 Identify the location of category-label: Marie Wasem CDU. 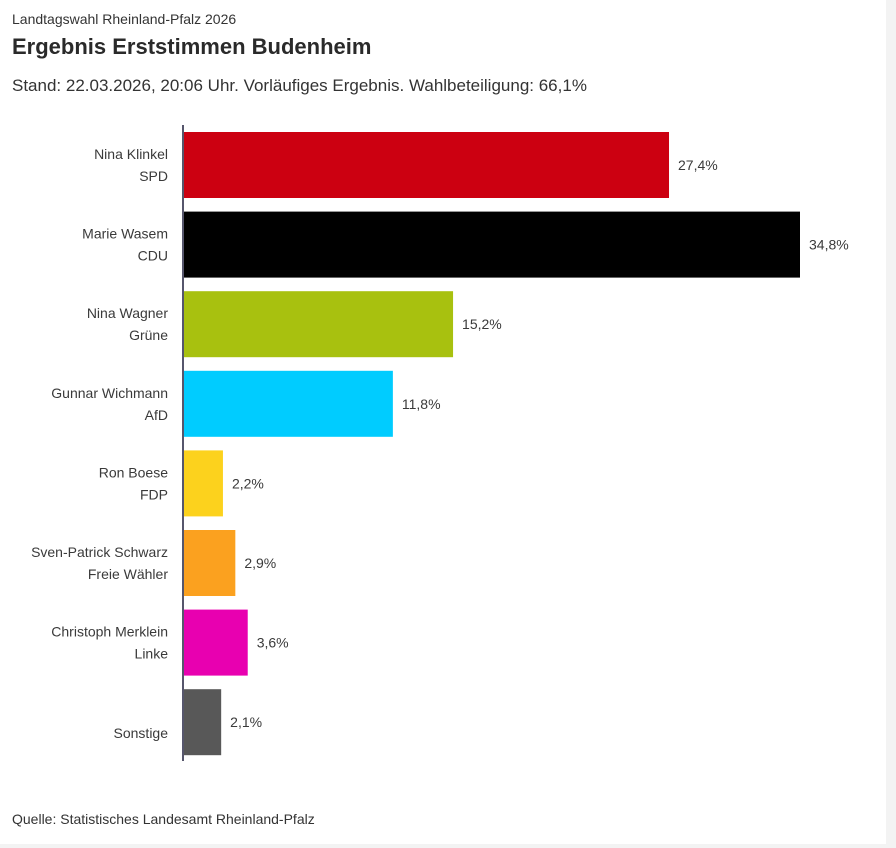
(125, 245).